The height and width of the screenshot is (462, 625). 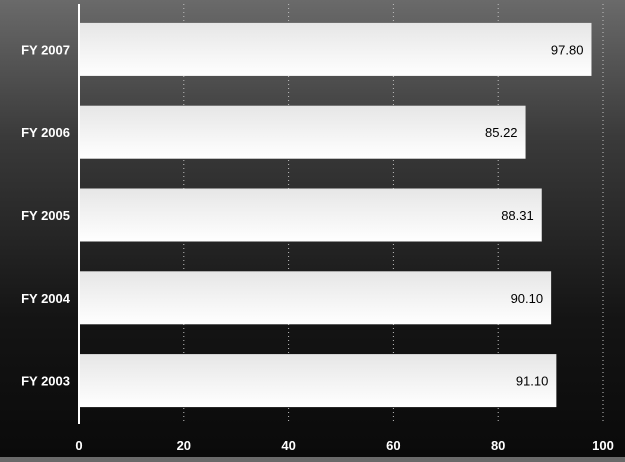 What do you see at coordinates (45, 215) in the screenshot?
I see `category-label-2: FY 2005` at bounding box center [45, 215].